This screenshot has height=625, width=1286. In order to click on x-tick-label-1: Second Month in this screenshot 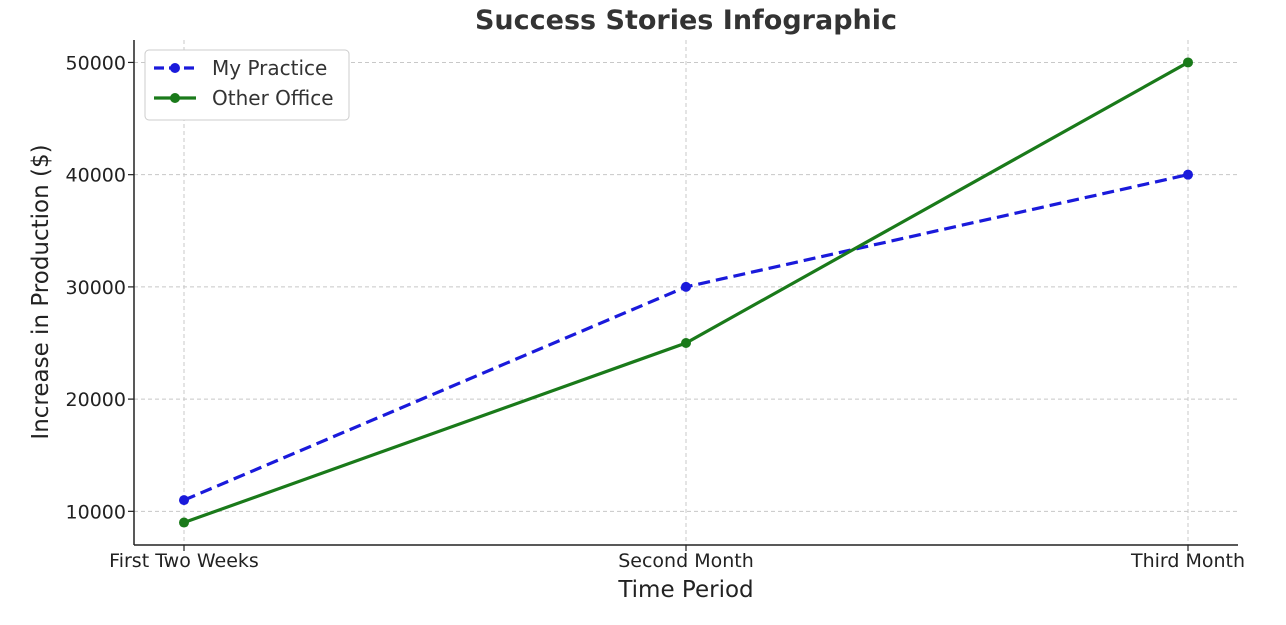, I will do `click(686, 561)`.